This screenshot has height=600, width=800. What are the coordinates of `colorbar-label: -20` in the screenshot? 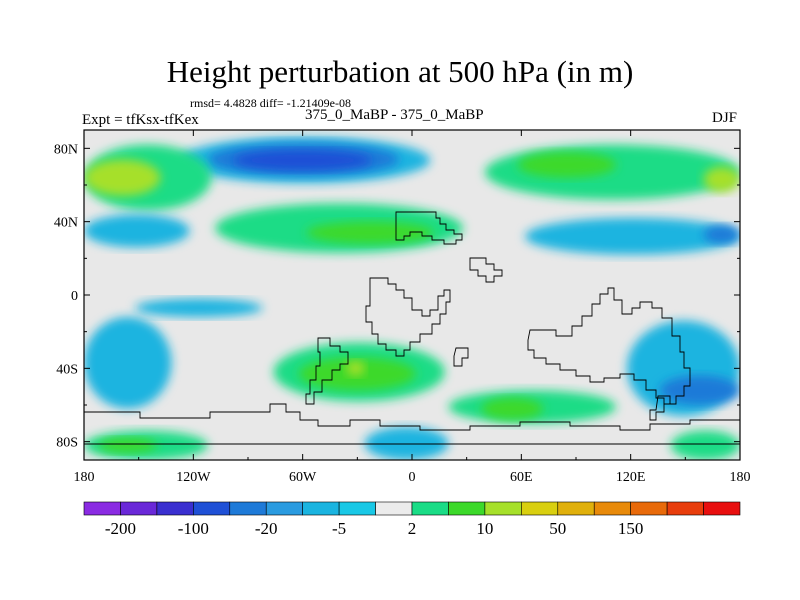 It's located at (266, 528).